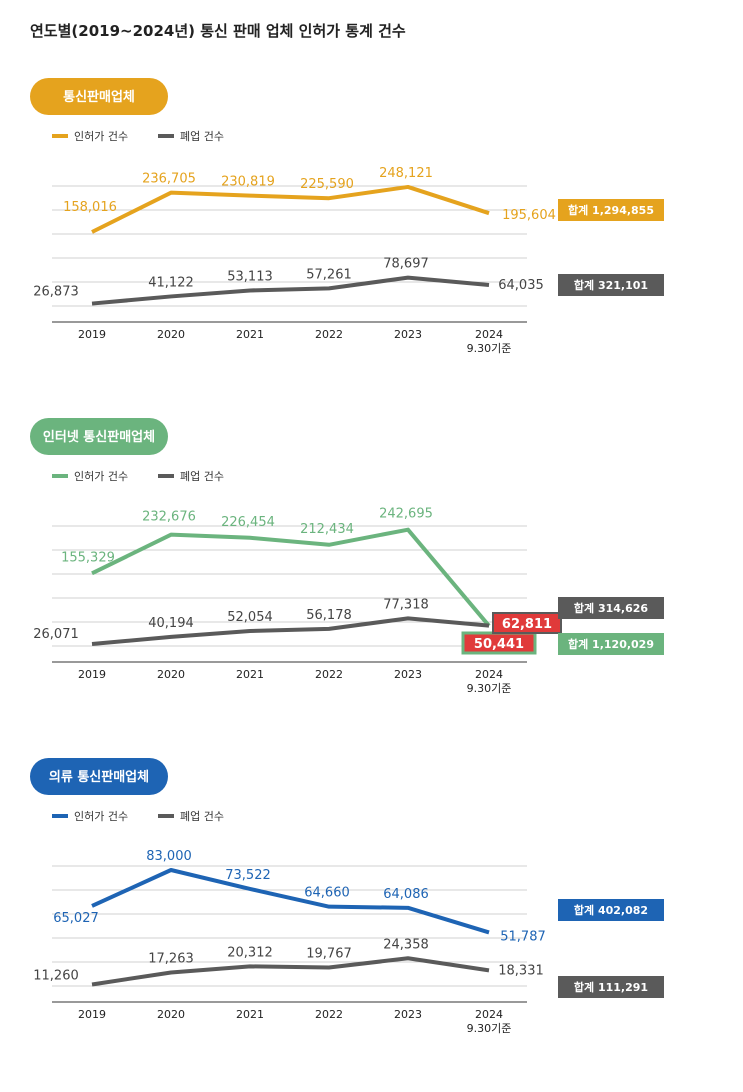 This screenshot has height=1092, width=743. I want to click on data-label-permit: 83,000, so click(169, 856).